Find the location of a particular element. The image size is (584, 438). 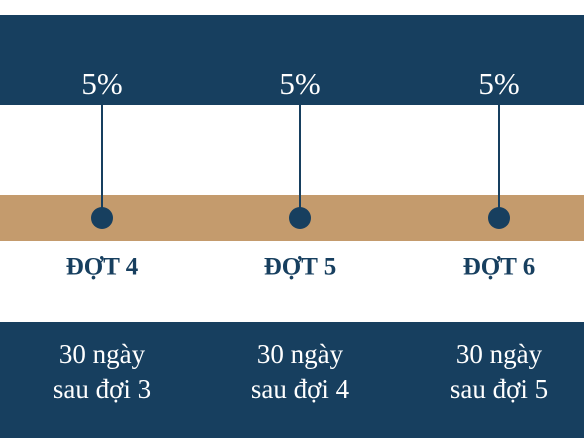

phase-label: ĐỢT 5 is located at coordinates (300, 267).